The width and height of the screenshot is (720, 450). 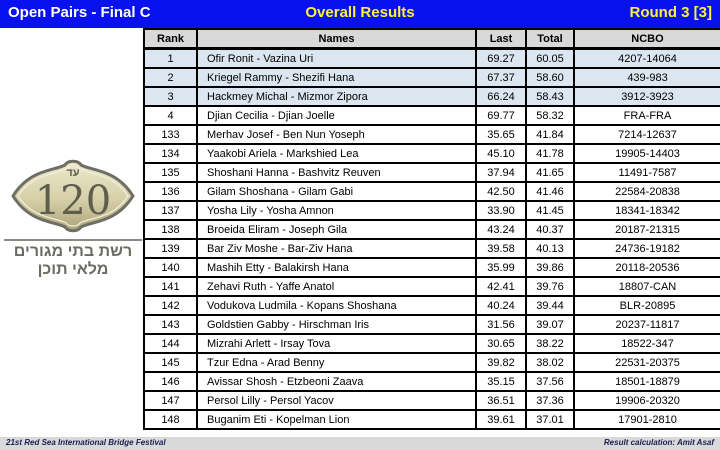 I want to click on last-cell: 35.15, so click(x=502, y=381).